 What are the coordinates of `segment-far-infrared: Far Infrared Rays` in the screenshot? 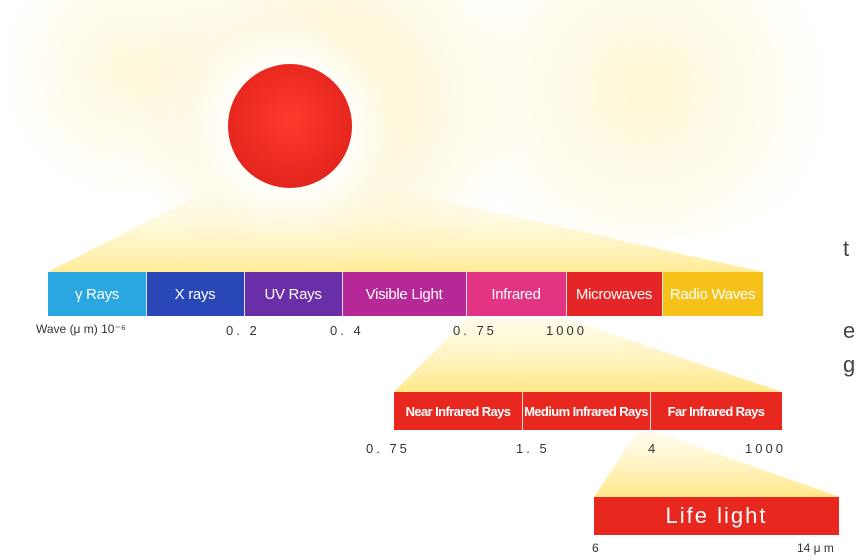 It's located at (716, 411).